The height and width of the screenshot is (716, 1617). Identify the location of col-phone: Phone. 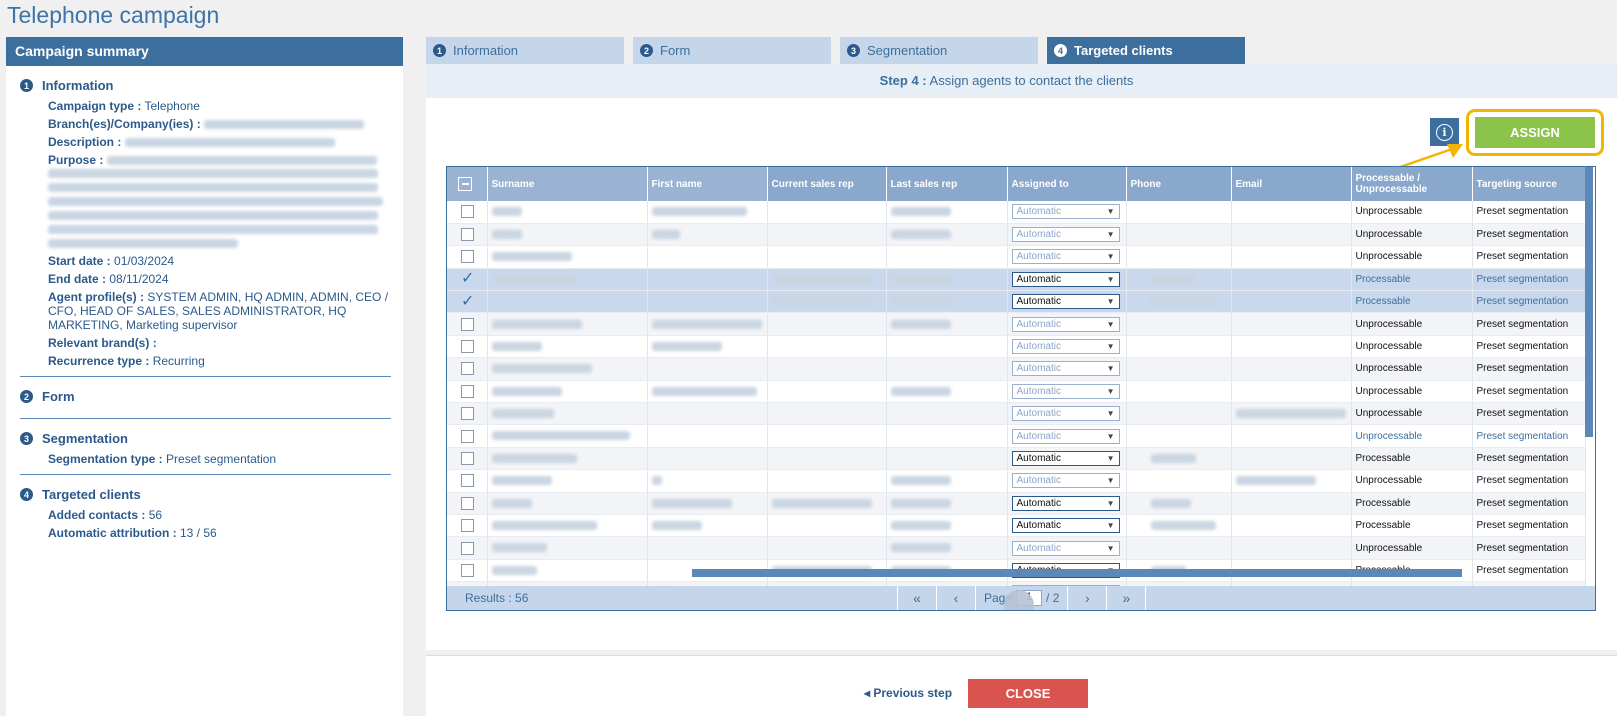
(1179, 184).